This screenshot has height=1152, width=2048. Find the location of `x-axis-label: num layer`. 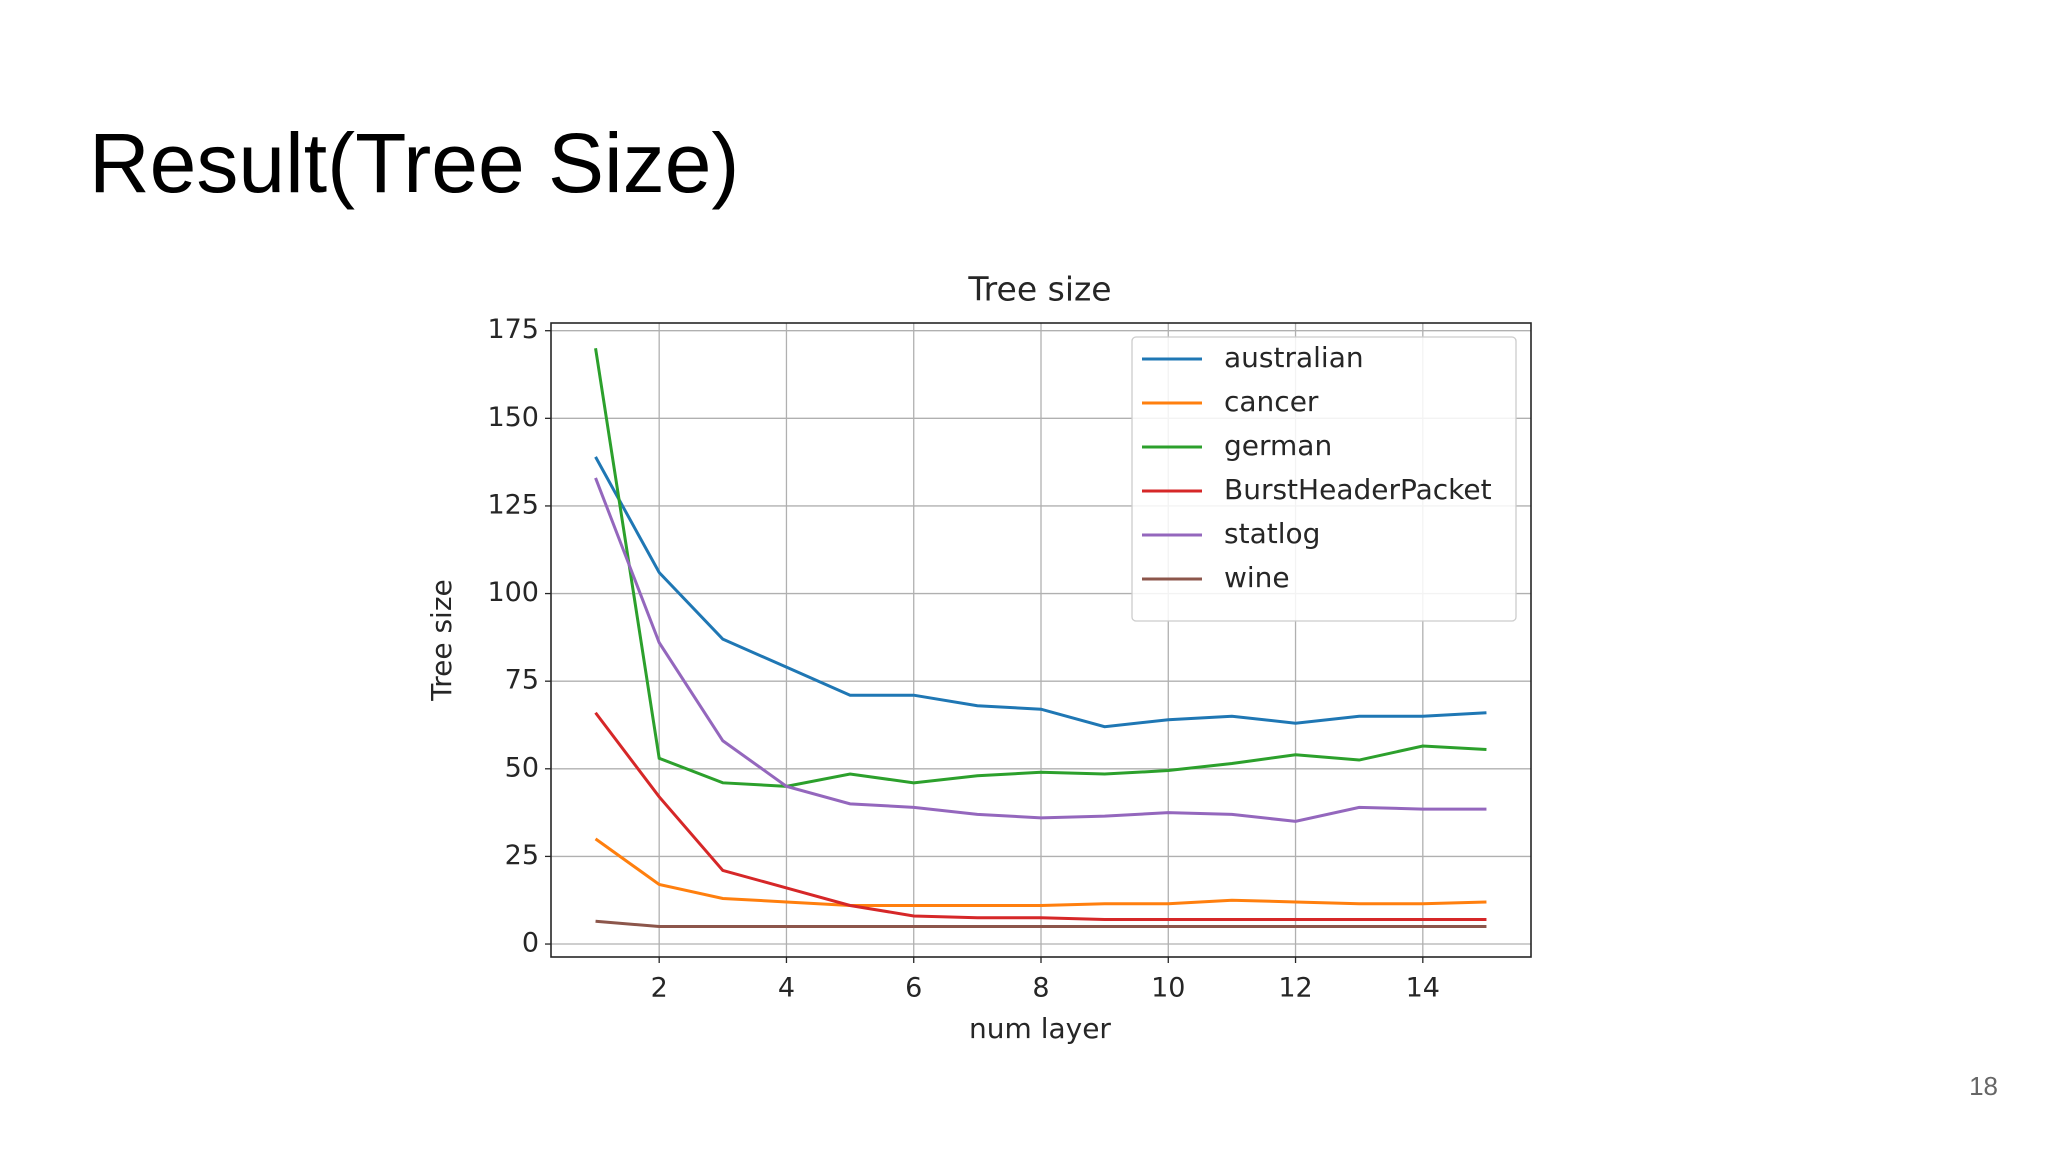

x-axis-label: num layer is located at coordinates (1040, 1028).